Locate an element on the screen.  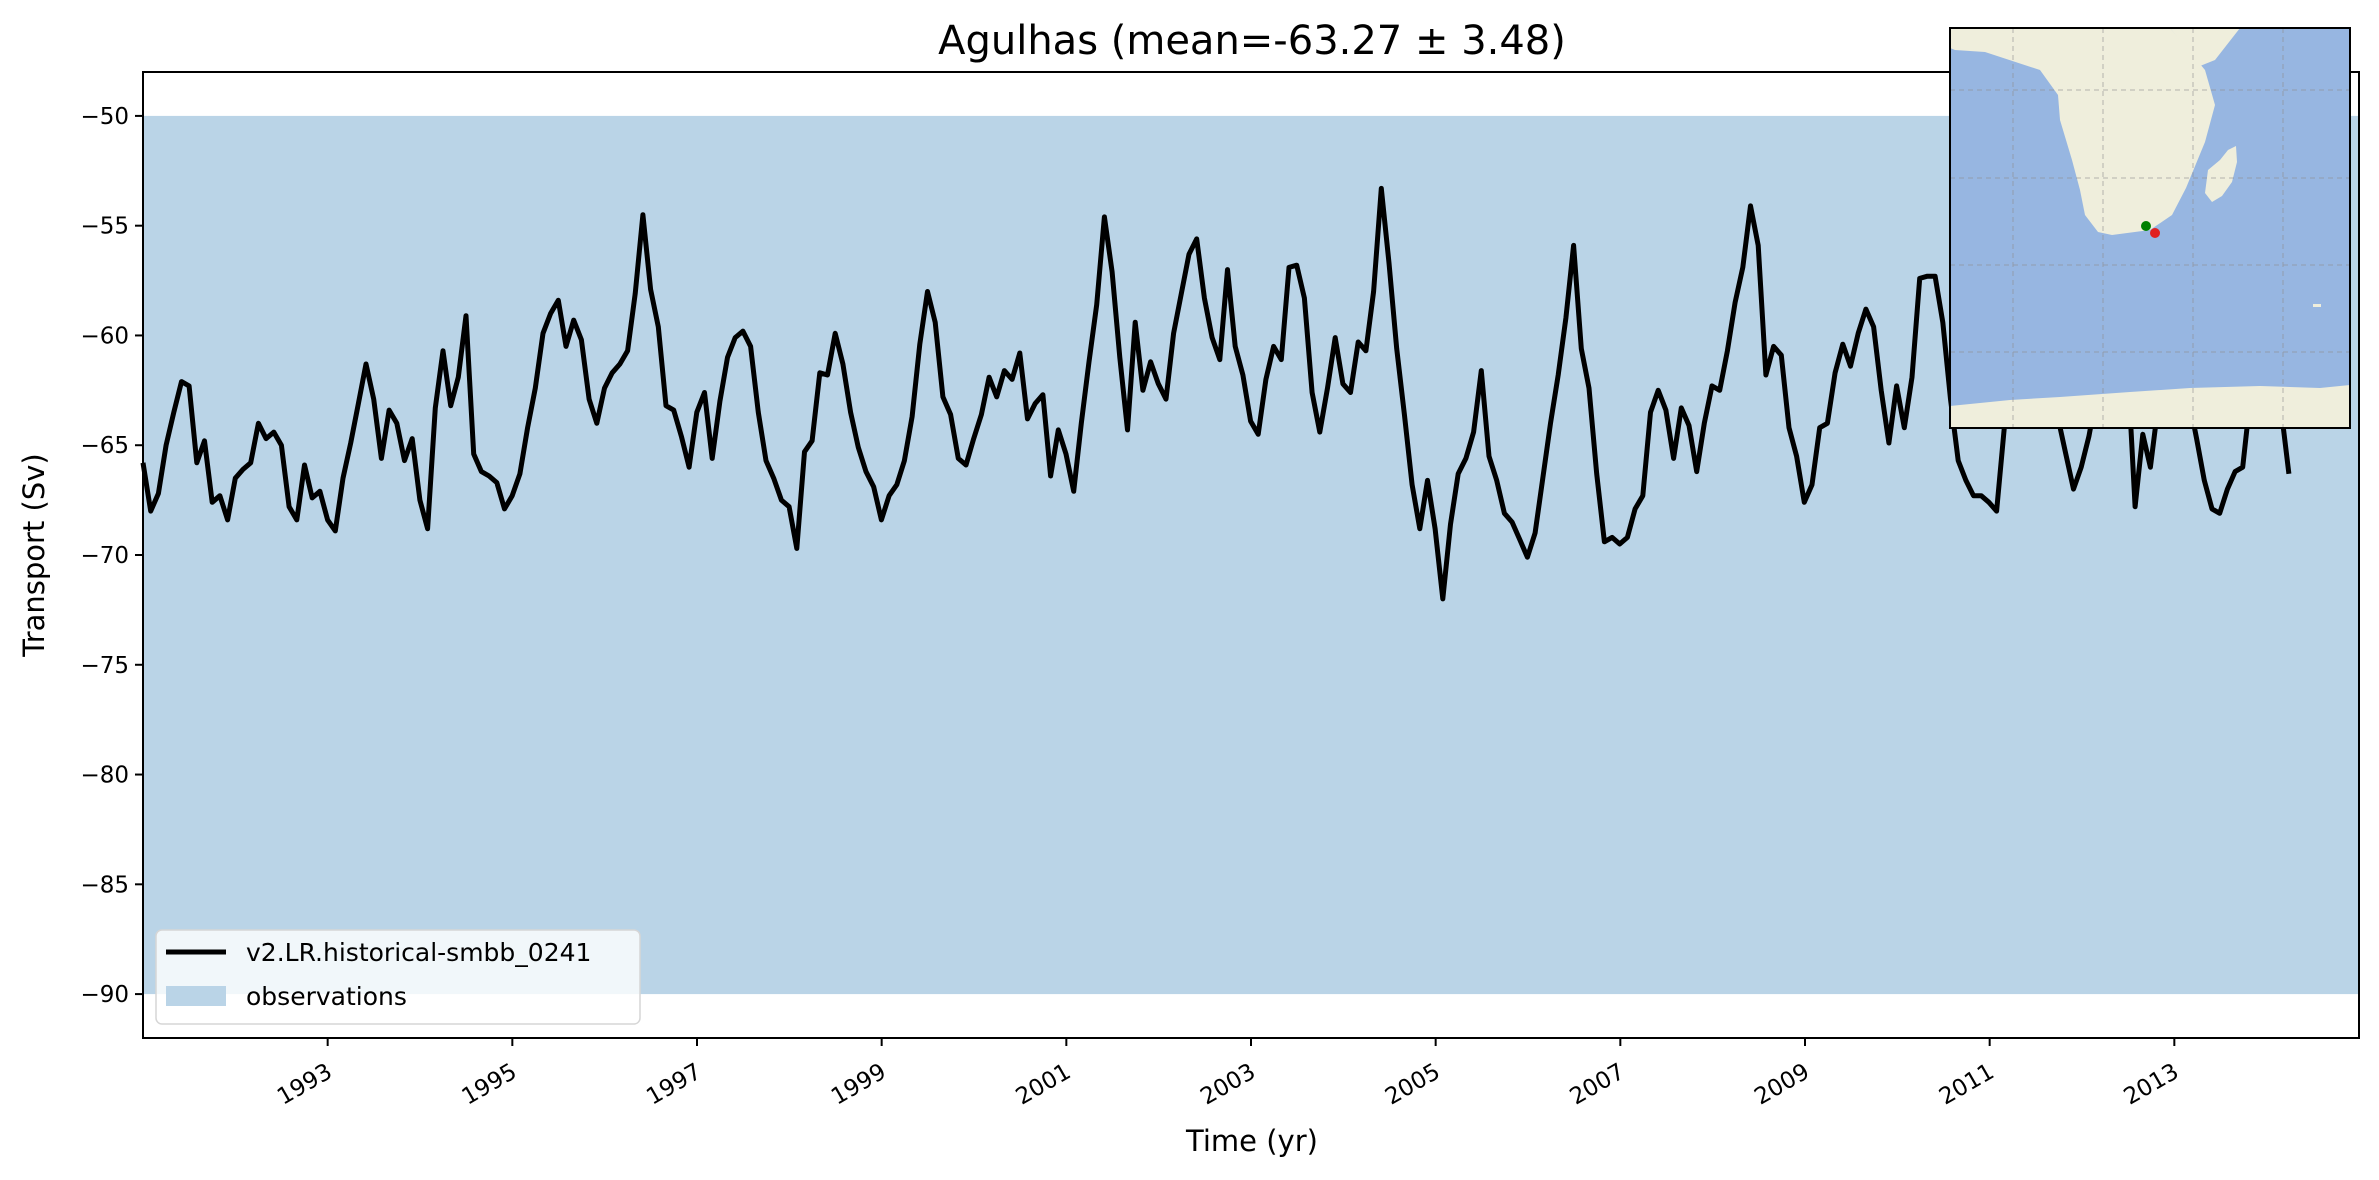
x-tick-label: 1993 is located at coordinates (305, 1085).